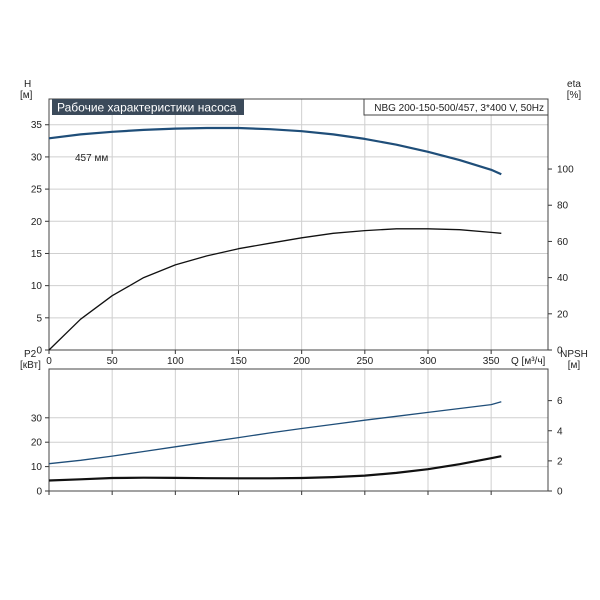 Image resolution: width=600 pixels, height=600 pixels. Describe the element at coordinates (39, 318) in the screenshot. I see `left-tick-label: 5` at that location.